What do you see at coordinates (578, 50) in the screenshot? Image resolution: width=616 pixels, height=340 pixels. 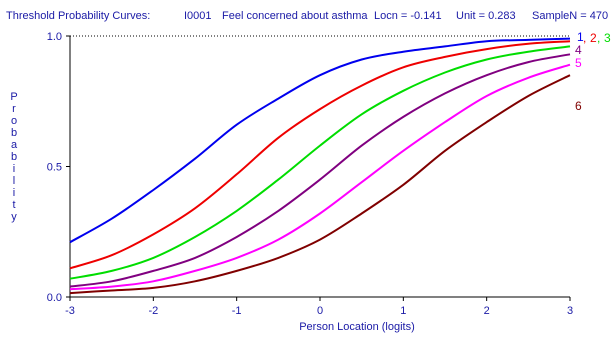 I see `series-end-label: 4` at bounding box center [578, 50].